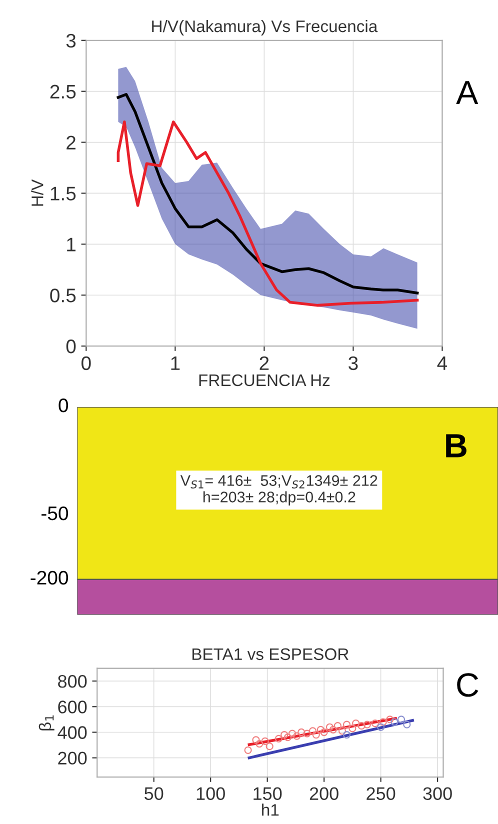 The height and width of the screenshot is (824, 498). I want to click on text: B, so click(456, 446).